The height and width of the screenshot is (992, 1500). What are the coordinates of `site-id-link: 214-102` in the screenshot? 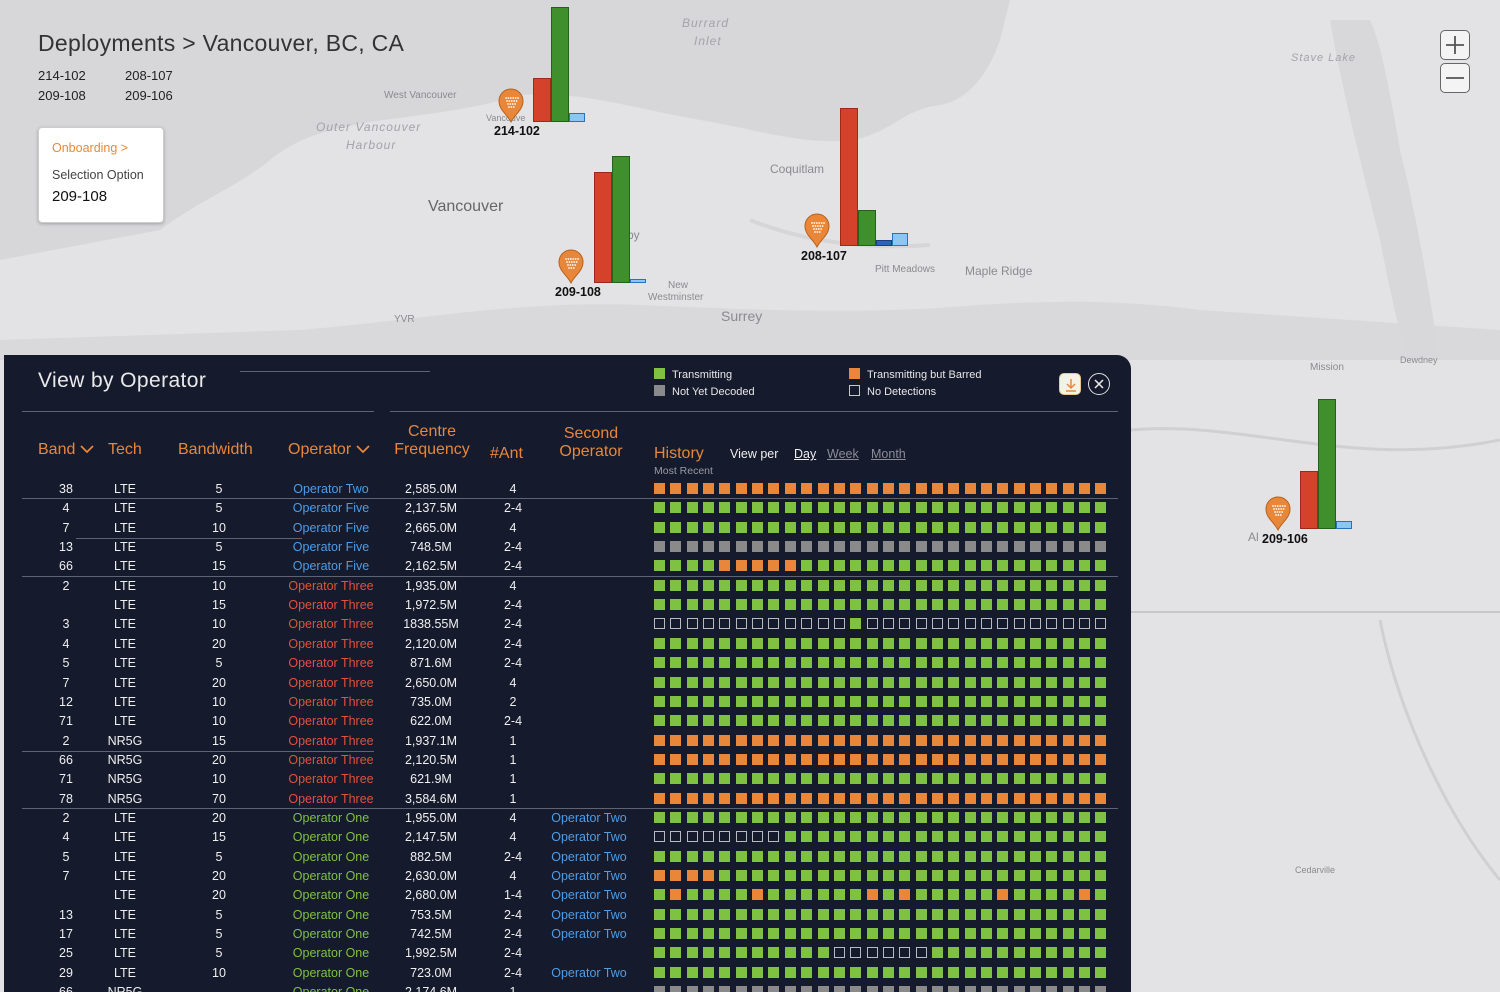 It's located at (62, 75).